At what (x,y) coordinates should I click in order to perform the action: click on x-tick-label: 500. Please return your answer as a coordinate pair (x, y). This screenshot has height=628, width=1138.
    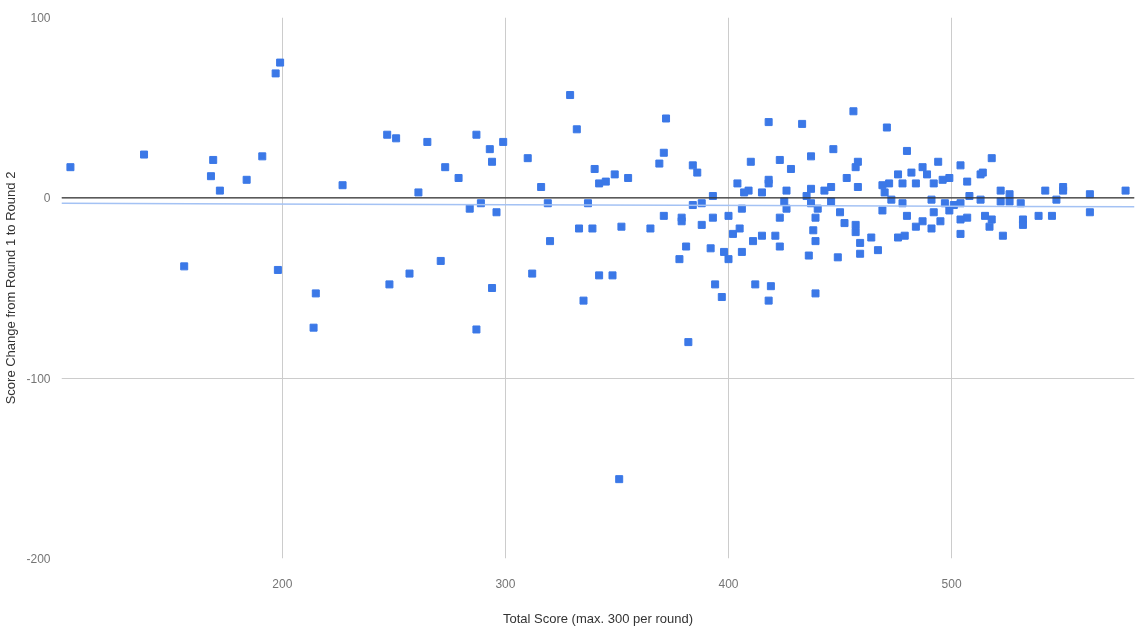
    Looking at the image, I should click on (951, 583).